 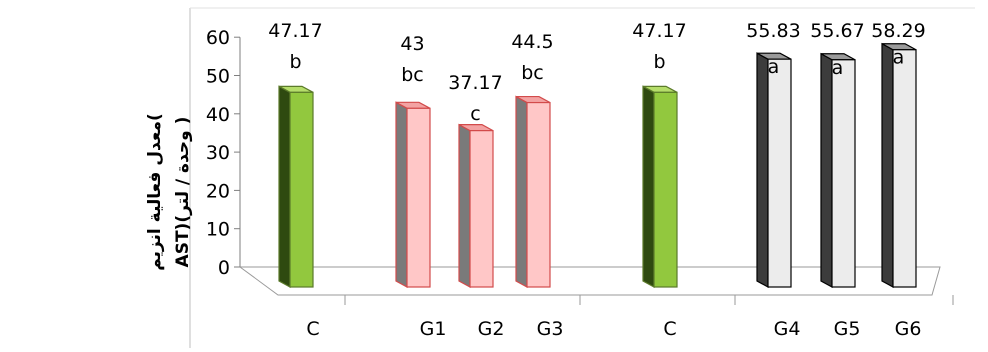 What do you see at coordinates (218, 230) in the screenshot?
I see `y-tick-label: 10` at bounding box center [218, 230].